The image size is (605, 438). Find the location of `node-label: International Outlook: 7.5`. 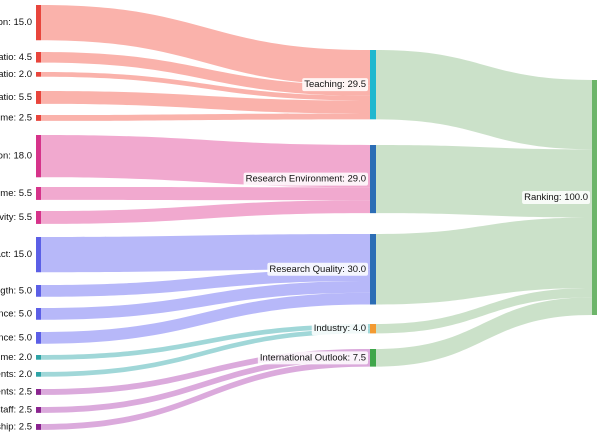

node-label: International Outlook: 7.5 is located at coordinates (313, 357).